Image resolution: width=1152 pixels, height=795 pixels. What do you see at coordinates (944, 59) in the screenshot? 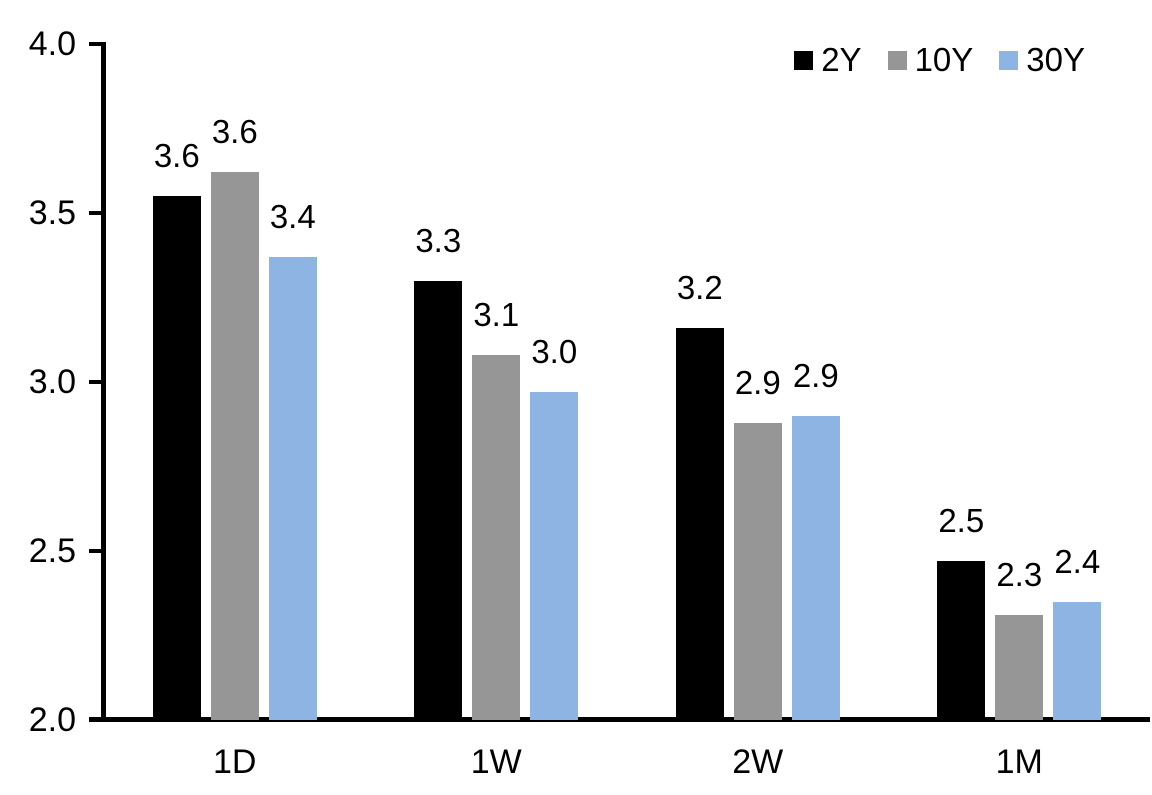
I see `legend-label: 10Y` at bounding box center [944, 59].